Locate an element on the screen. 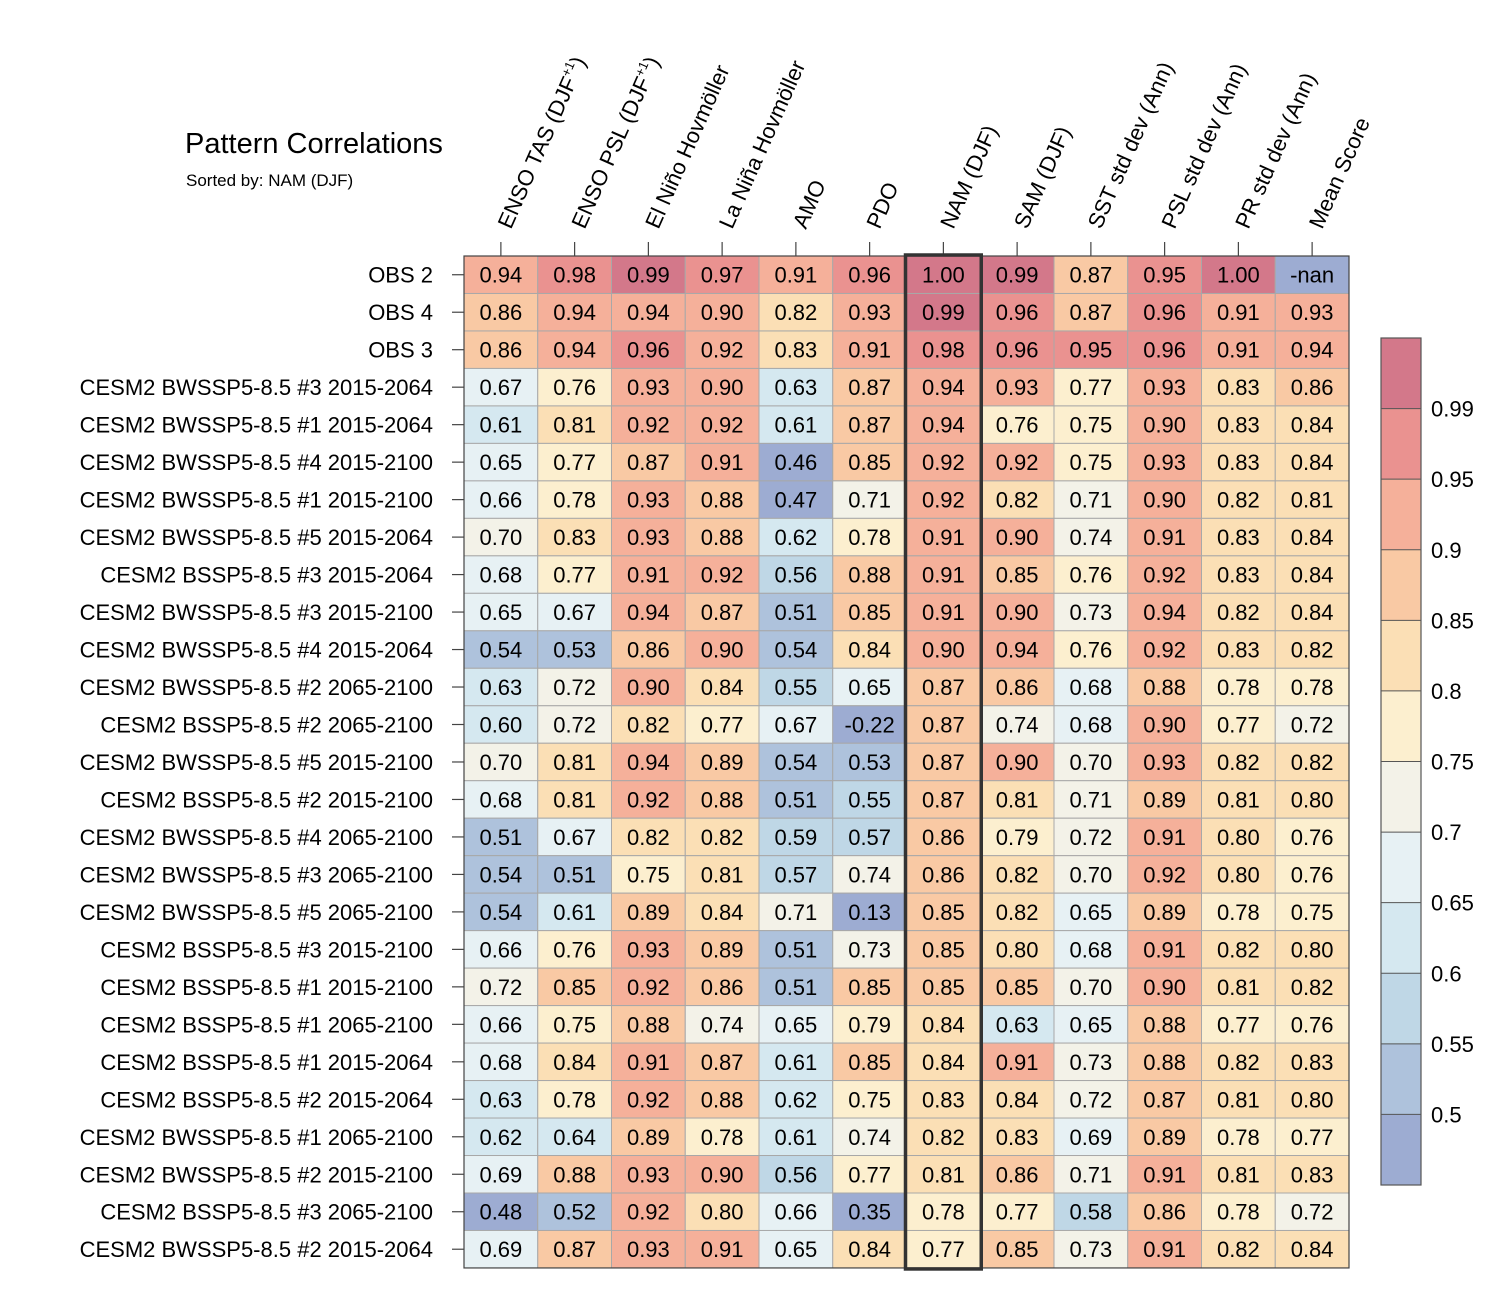  row-label: CESM2 BWSSP5-8.5 #1 2065-2100 is located at coordinates (256, 1137).